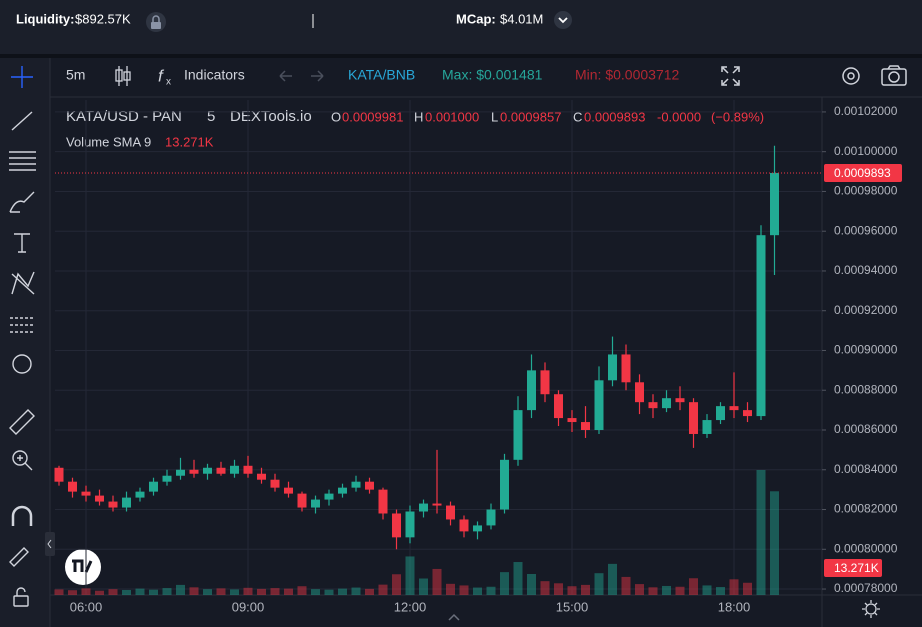  Describe the element at coordinates (20, 458) in the screenshot. I see `zoom-tool` at that location.